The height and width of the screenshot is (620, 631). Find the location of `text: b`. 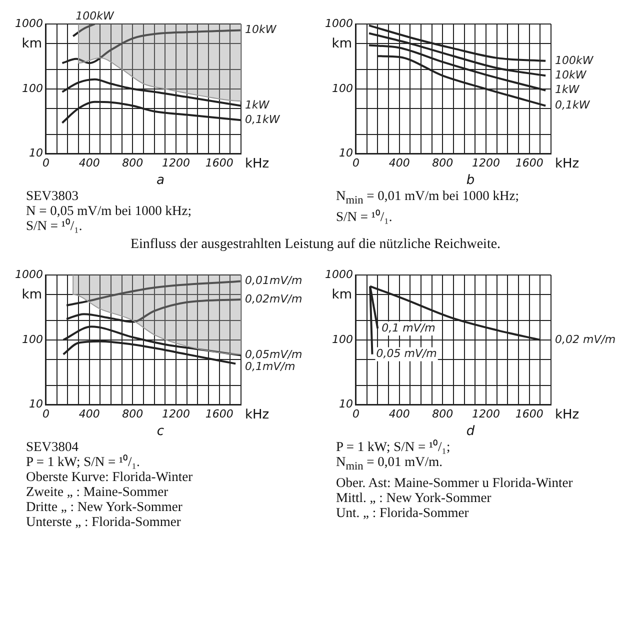

text: b is located at coordinates (470, 180).